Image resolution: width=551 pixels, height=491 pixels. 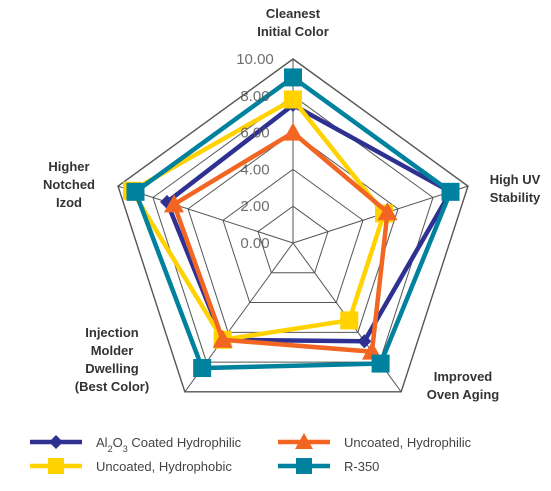 I want to click on legend-label-2: Uncoated, Hydrophilic, so click(x=408, y=442).